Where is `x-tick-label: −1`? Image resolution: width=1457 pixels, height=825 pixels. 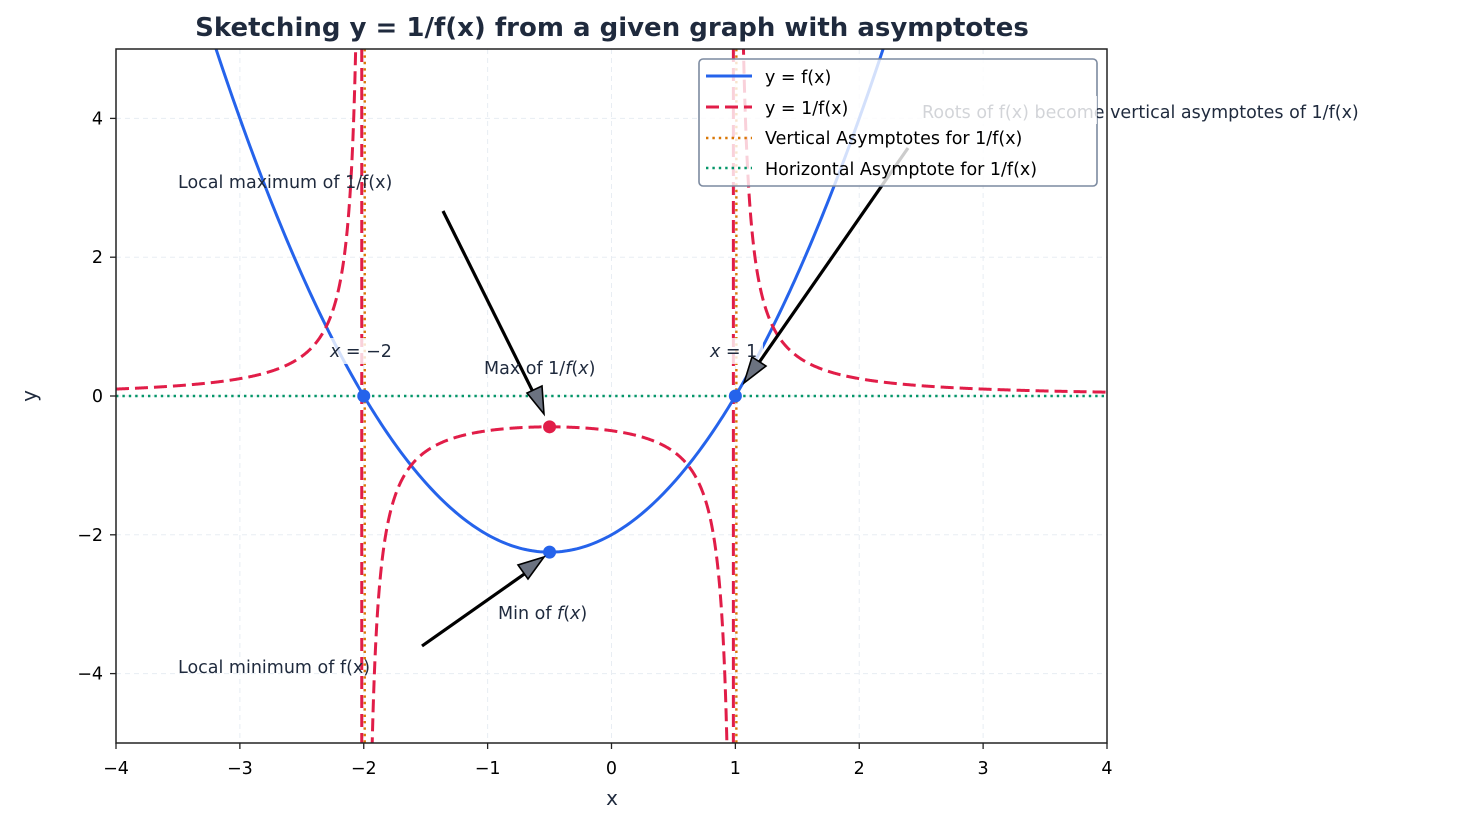
x-tick-label: −1 is located at coordinates (488, 769).